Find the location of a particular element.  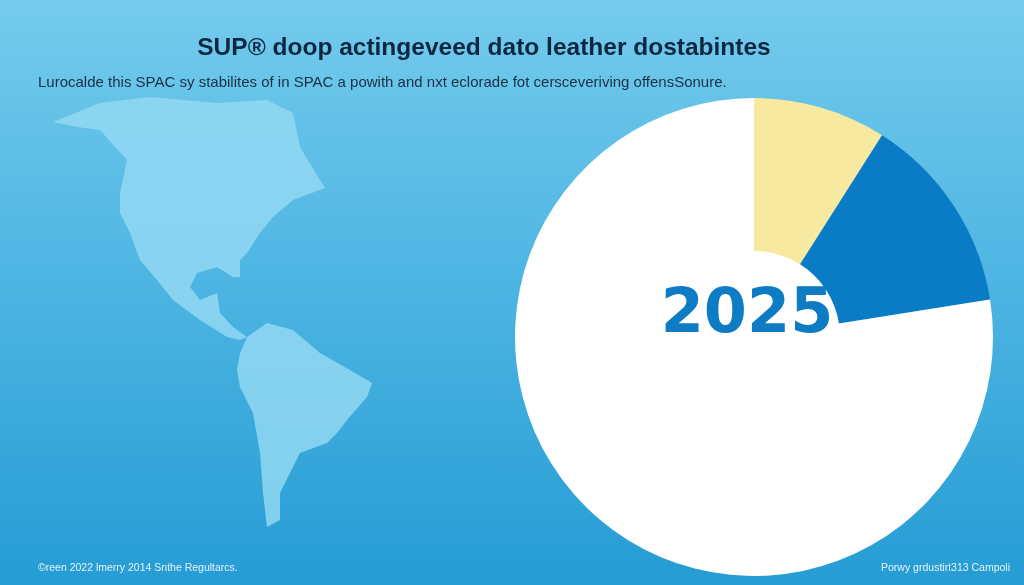

text: ©reen 2022 lmerry 2014 Snthe Regultarcs. is located at coordinates (138, 567).